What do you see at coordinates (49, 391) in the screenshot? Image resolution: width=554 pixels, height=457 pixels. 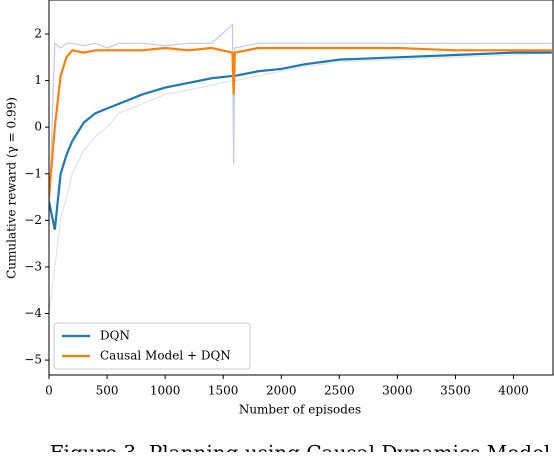 I see `x-tick-label: 0` at bounding box center [49, 391].